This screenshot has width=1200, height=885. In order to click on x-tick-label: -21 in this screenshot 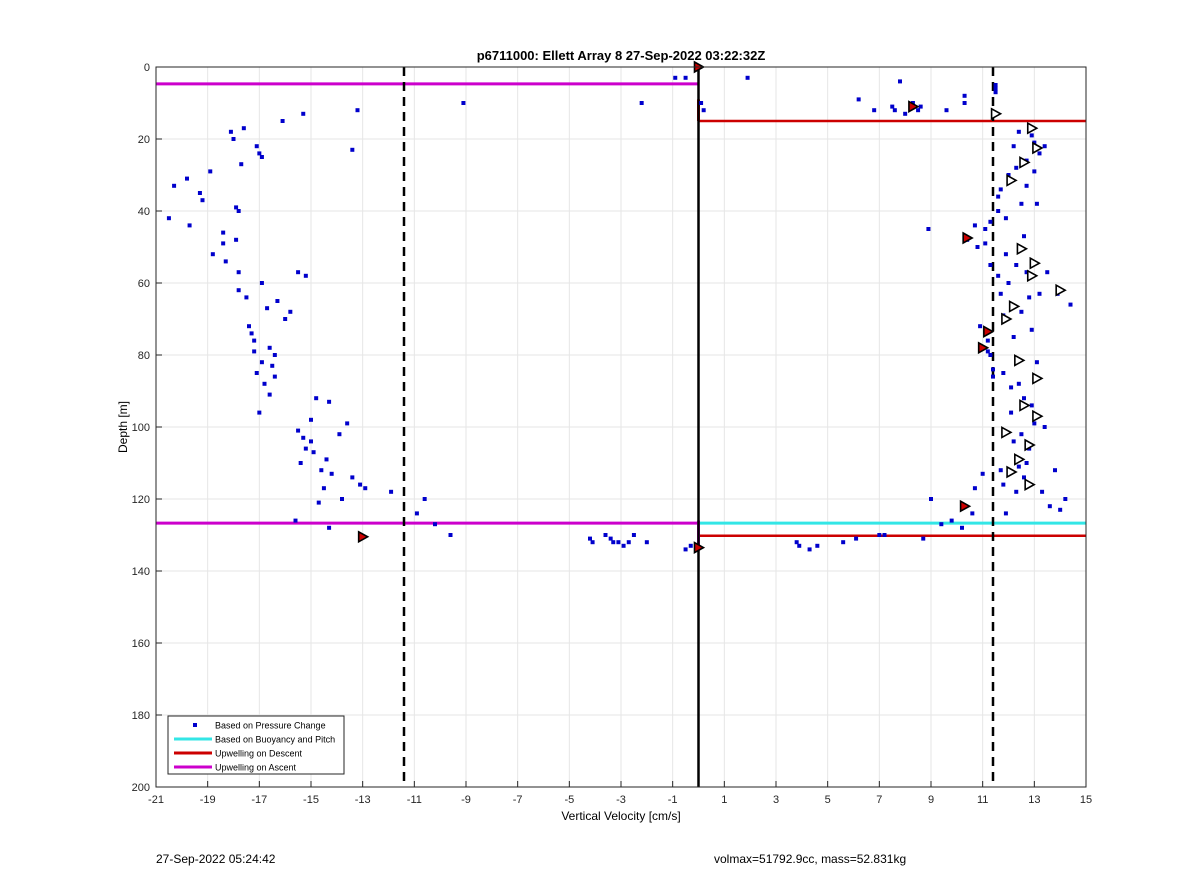, I will do `click(156, 800)`.